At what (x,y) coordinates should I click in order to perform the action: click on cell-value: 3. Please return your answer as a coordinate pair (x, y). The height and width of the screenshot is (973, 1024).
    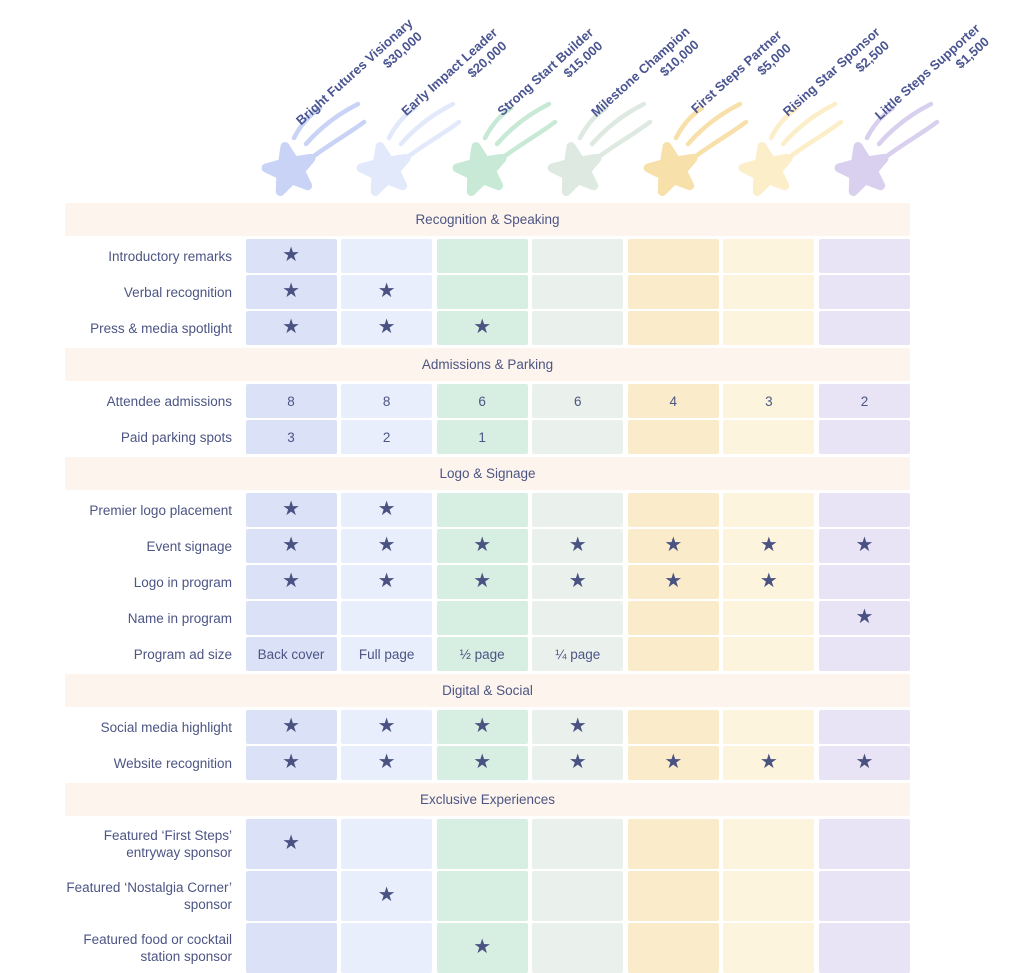
    Looking at the image, I should click on (769, 401).